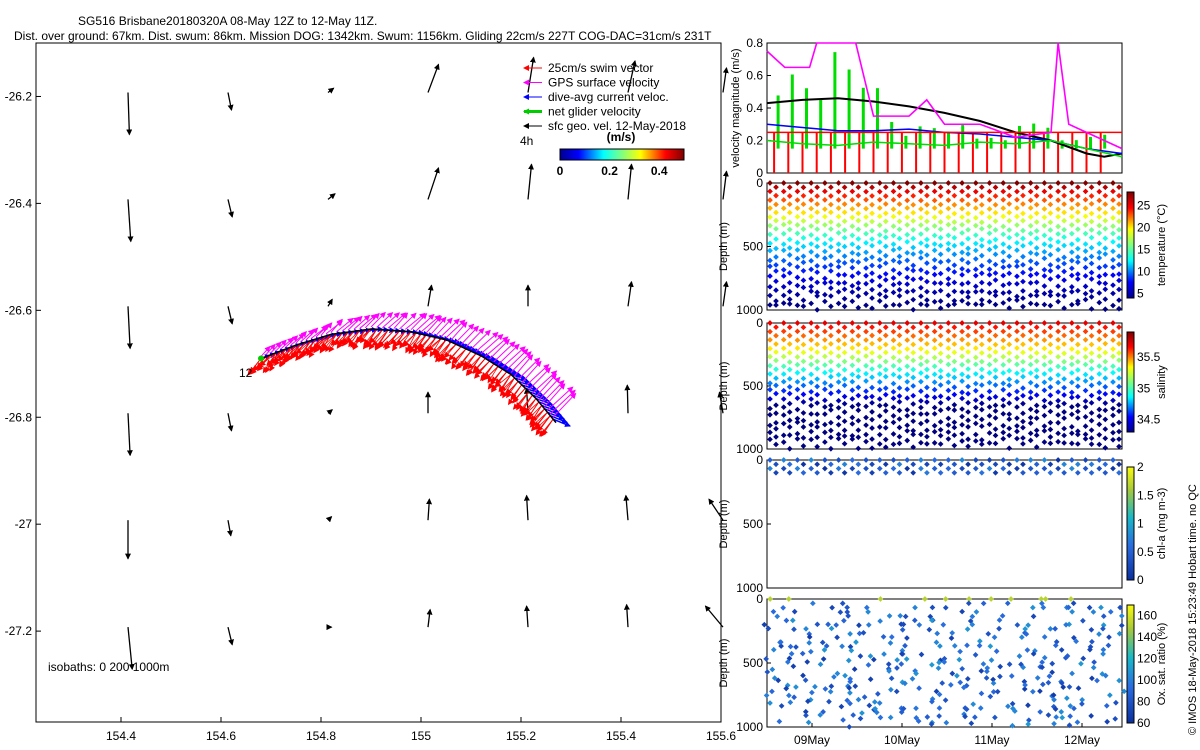 The width and height of the screenshot is (1200, 750). I want to click on date-tick-label: 10May, so click(902, 740).